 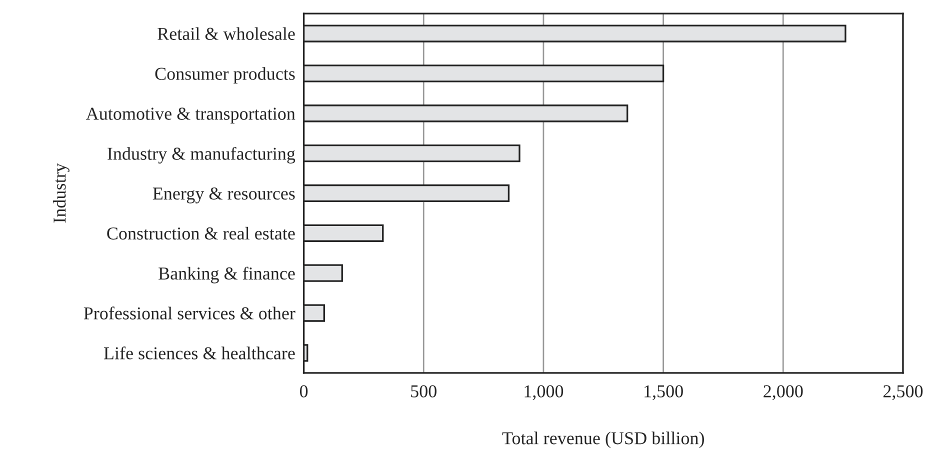 I want to click on y-tick-label: Construction & real estate, so click(x=201, y=233).